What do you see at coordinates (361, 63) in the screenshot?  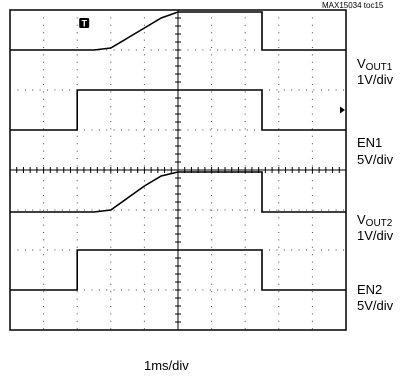 I see `label-vout1-main: V` at bounding box center [361, 63].